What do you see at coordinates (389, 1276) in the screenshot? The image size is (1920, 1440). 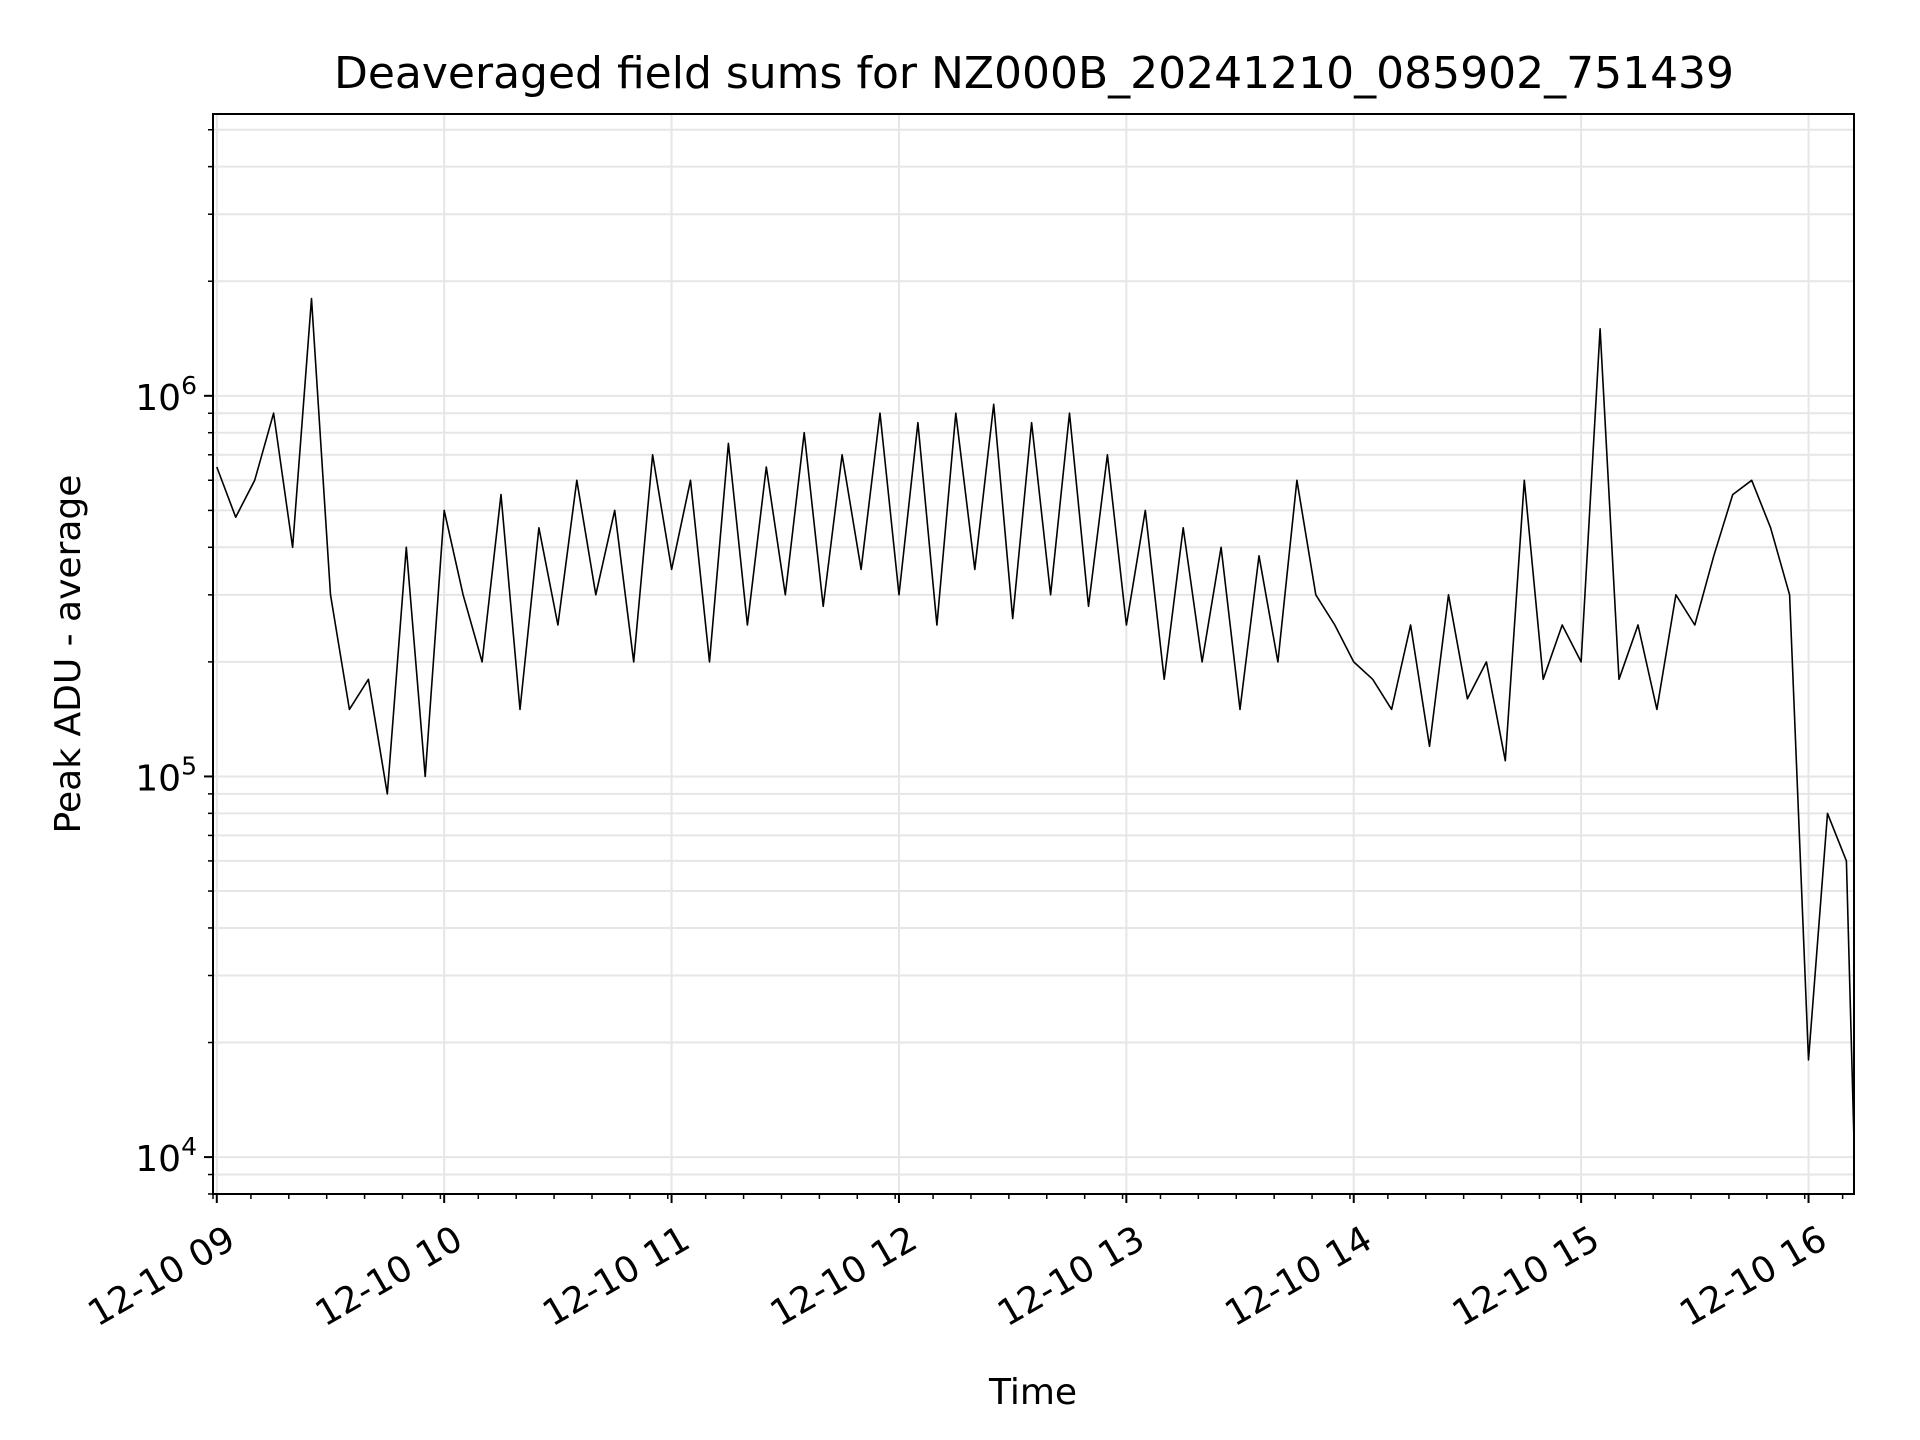 I see `x-tick-label: 12-10 10` at bounding box center [389, 1276].